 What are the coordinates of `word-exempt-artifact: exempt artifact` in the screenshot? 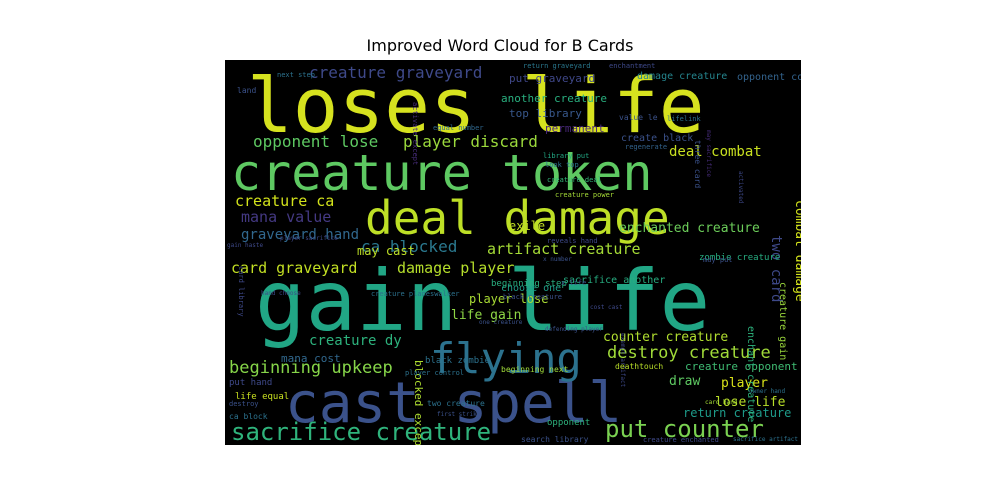 It's located at (622, 360).